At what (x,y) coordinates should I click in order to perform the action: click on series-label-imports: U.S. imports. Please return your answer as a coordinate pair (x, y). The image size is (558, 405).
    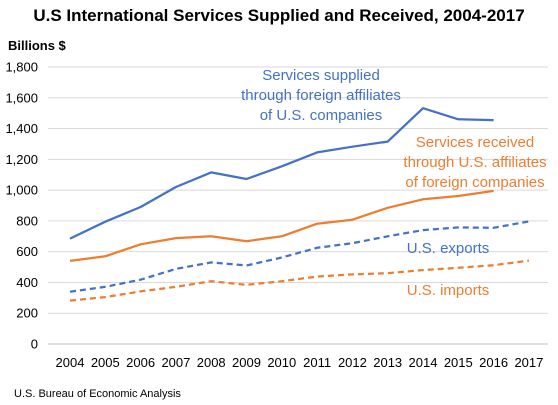
    Looking at the image, I should click on (448, 290).